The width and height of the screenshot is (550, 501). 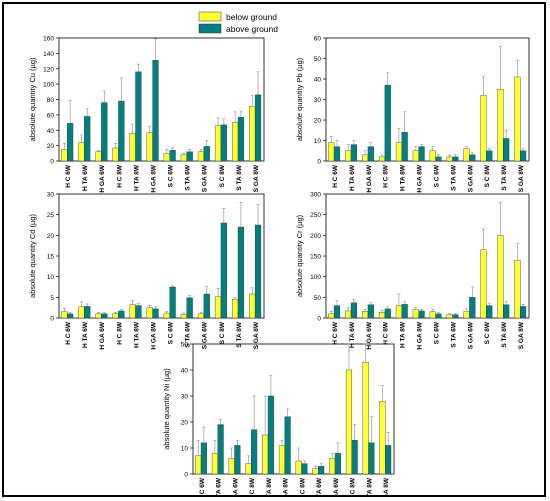 What do you see at coordinates (403, 177) in the screenshot?
I see `x-tick-label: H TA 8W` at bounding box center [403, 177].